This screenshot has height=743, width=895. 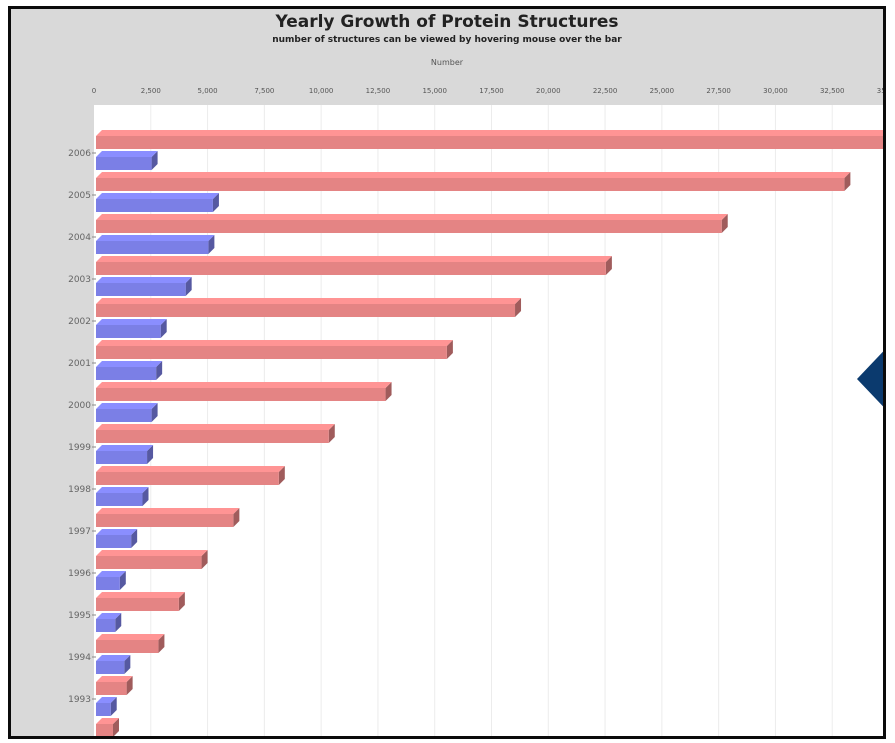 I want to click on y-category-label: 2005, so click(x=79, y=196).